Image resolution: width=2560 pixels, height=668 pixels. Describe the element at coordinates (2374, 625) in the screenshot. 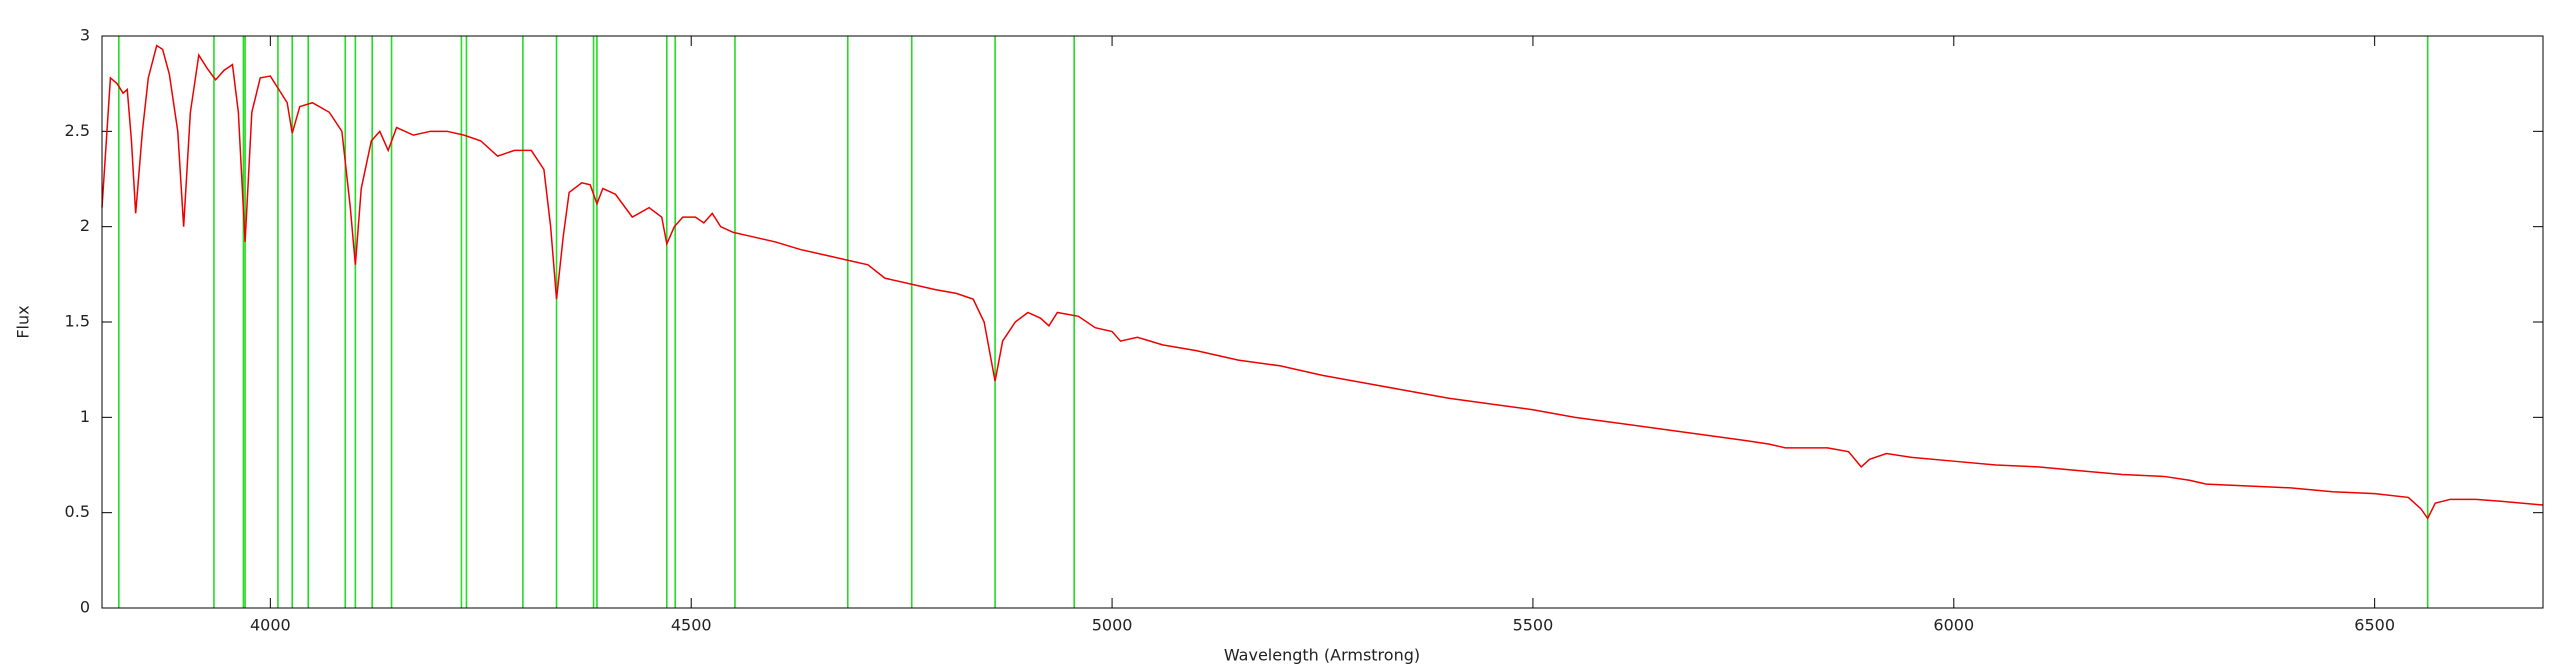

I see `x-tick-label: 6500` at that location.